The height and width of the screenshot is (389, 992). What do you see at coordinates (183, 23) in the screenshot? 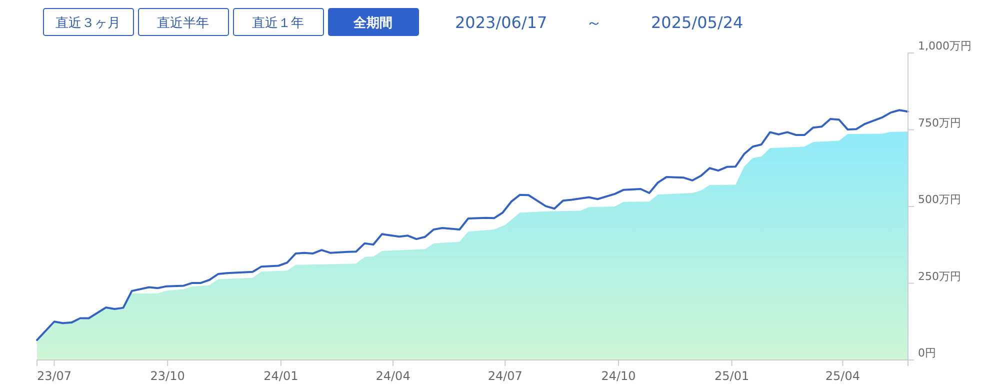
I see `text: 直近半年` at bounding box center [183, 23].